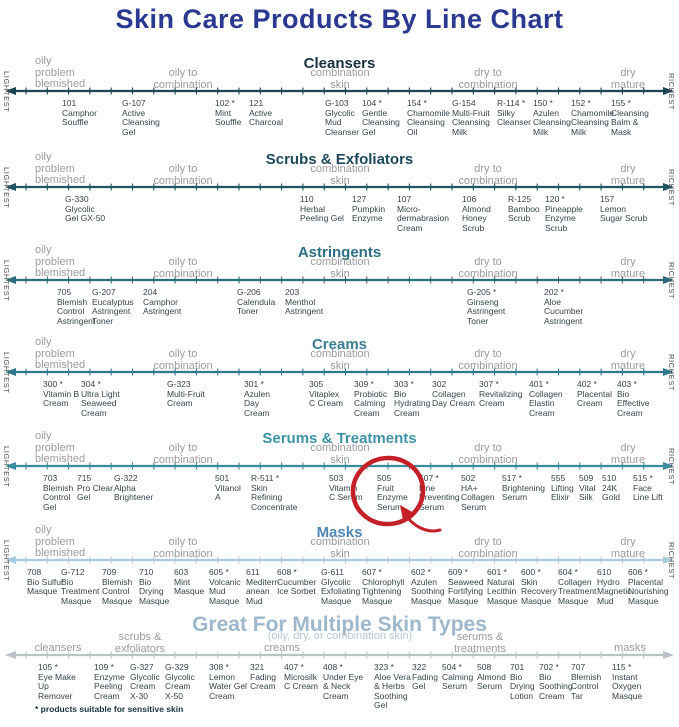 The height and width of the screenshot is (727, 679). I want to click on product-name: Under Eye & Neck Cream, so click(343, 686).